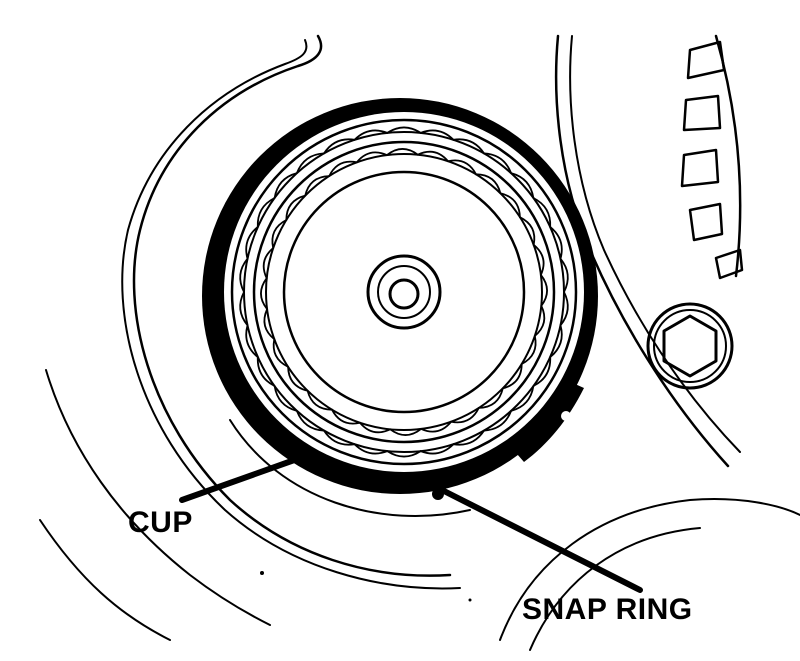 The height and width of the screenshot is (661, 800). Describe the element at coordinates (607, 609) in the screenshot. I see `snap-ring-label: SNAP RING` at that location.